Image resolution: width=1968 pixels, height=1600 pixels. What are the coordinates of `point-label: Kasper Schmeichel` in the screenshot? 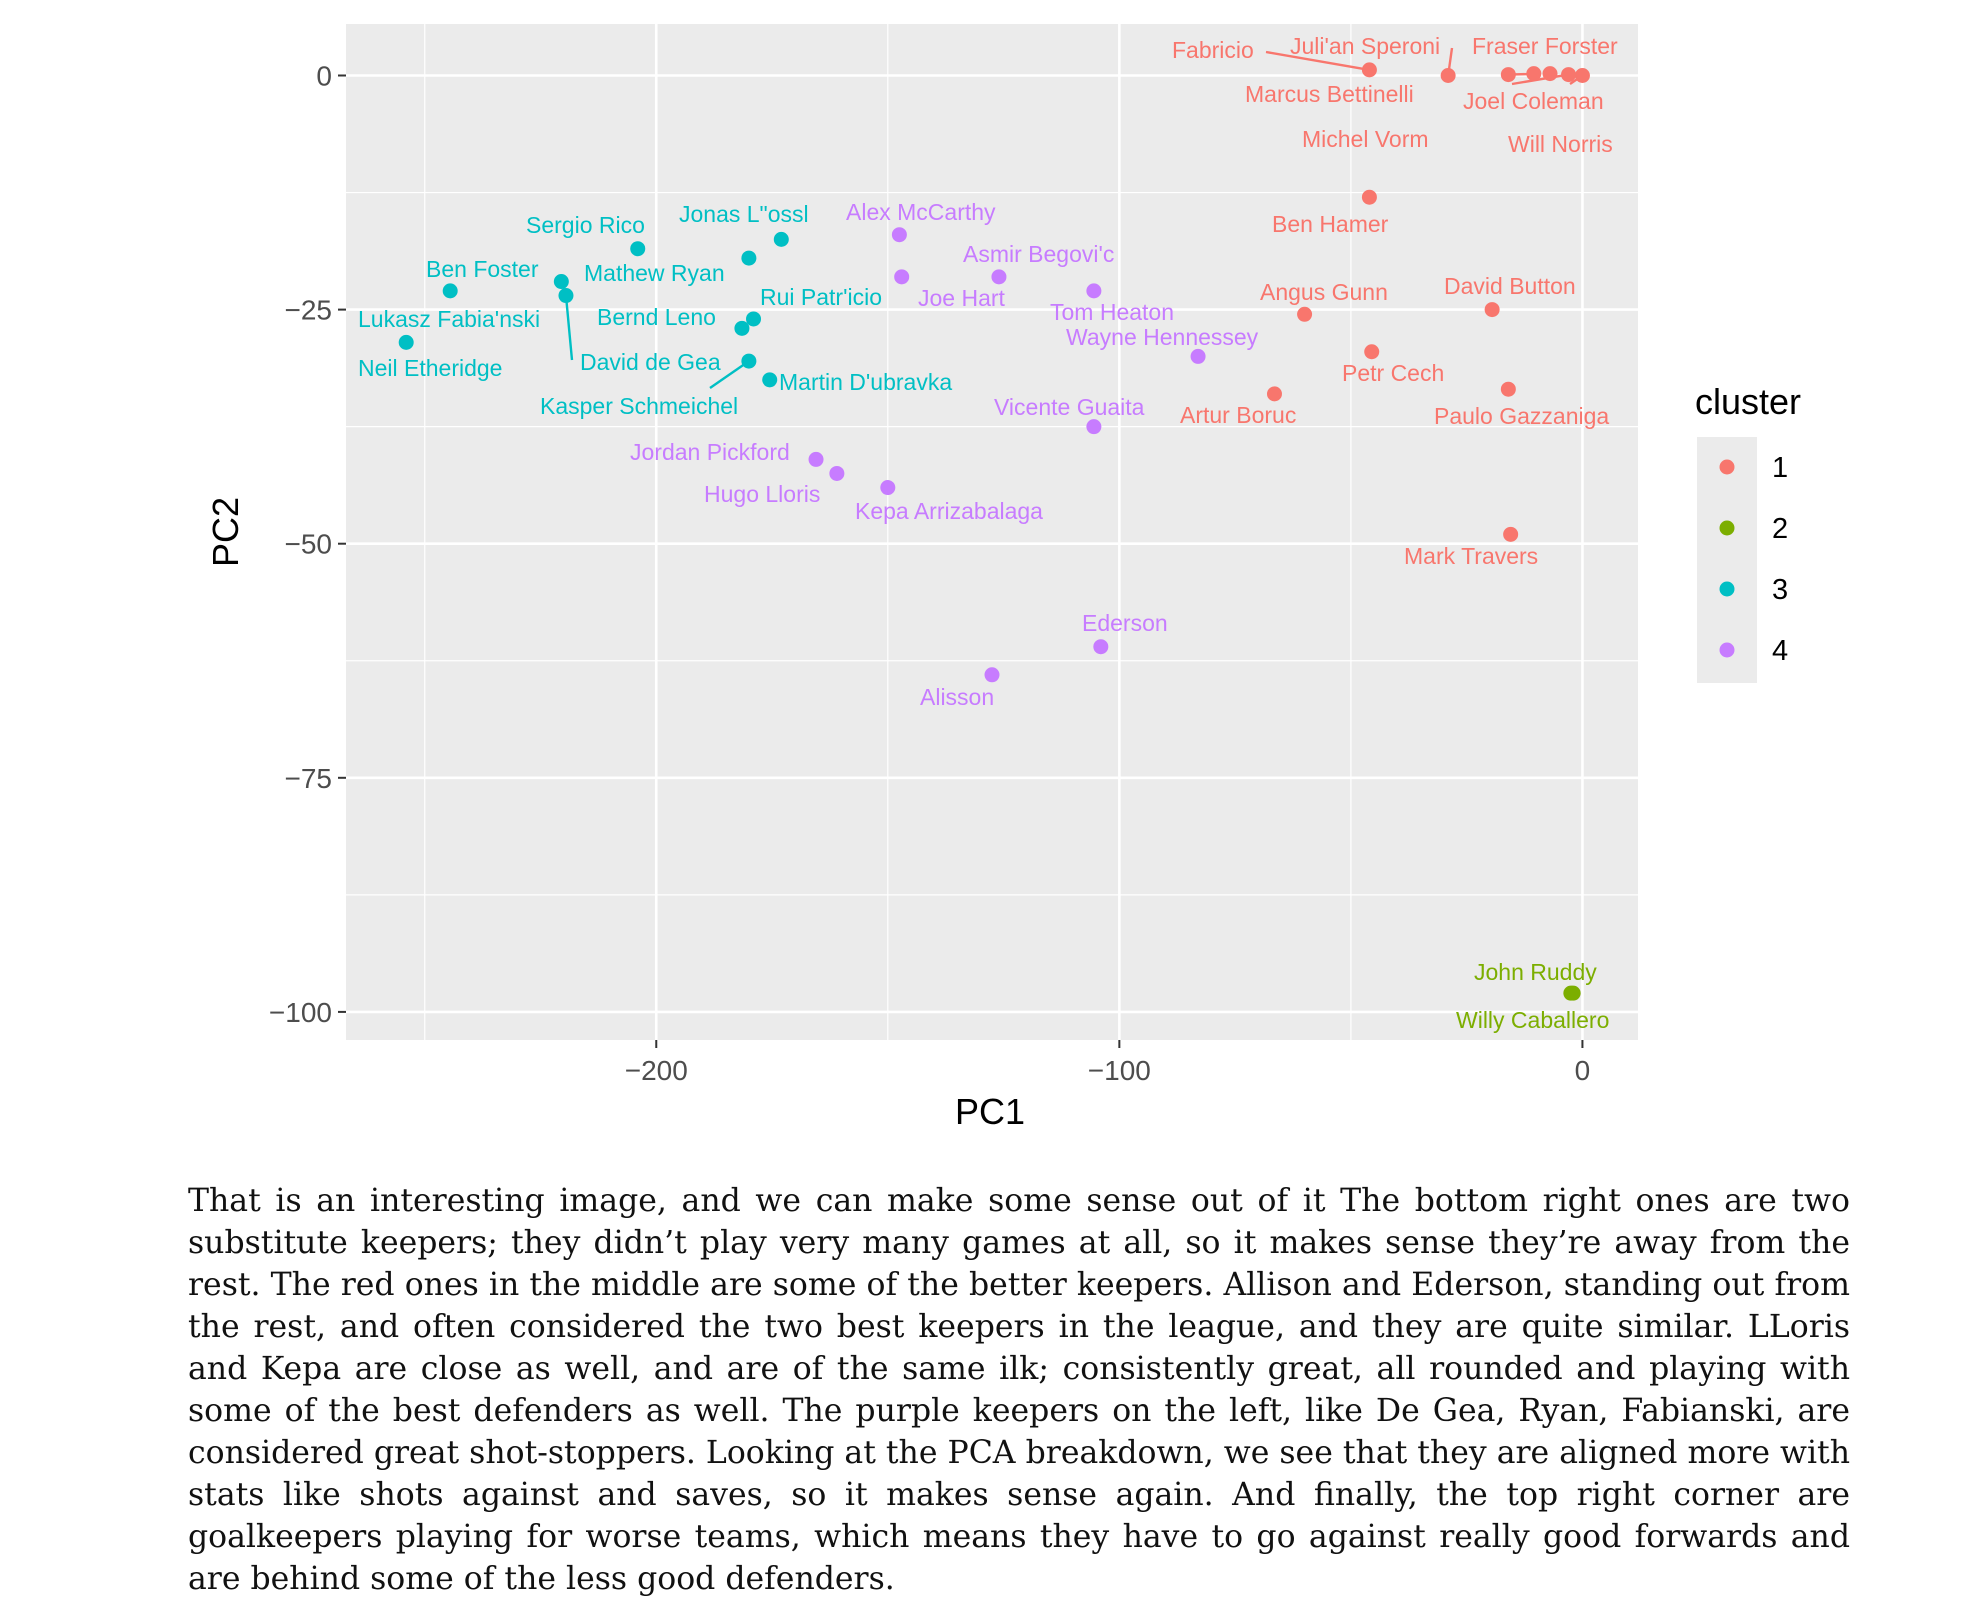 It's located at (639, 406).